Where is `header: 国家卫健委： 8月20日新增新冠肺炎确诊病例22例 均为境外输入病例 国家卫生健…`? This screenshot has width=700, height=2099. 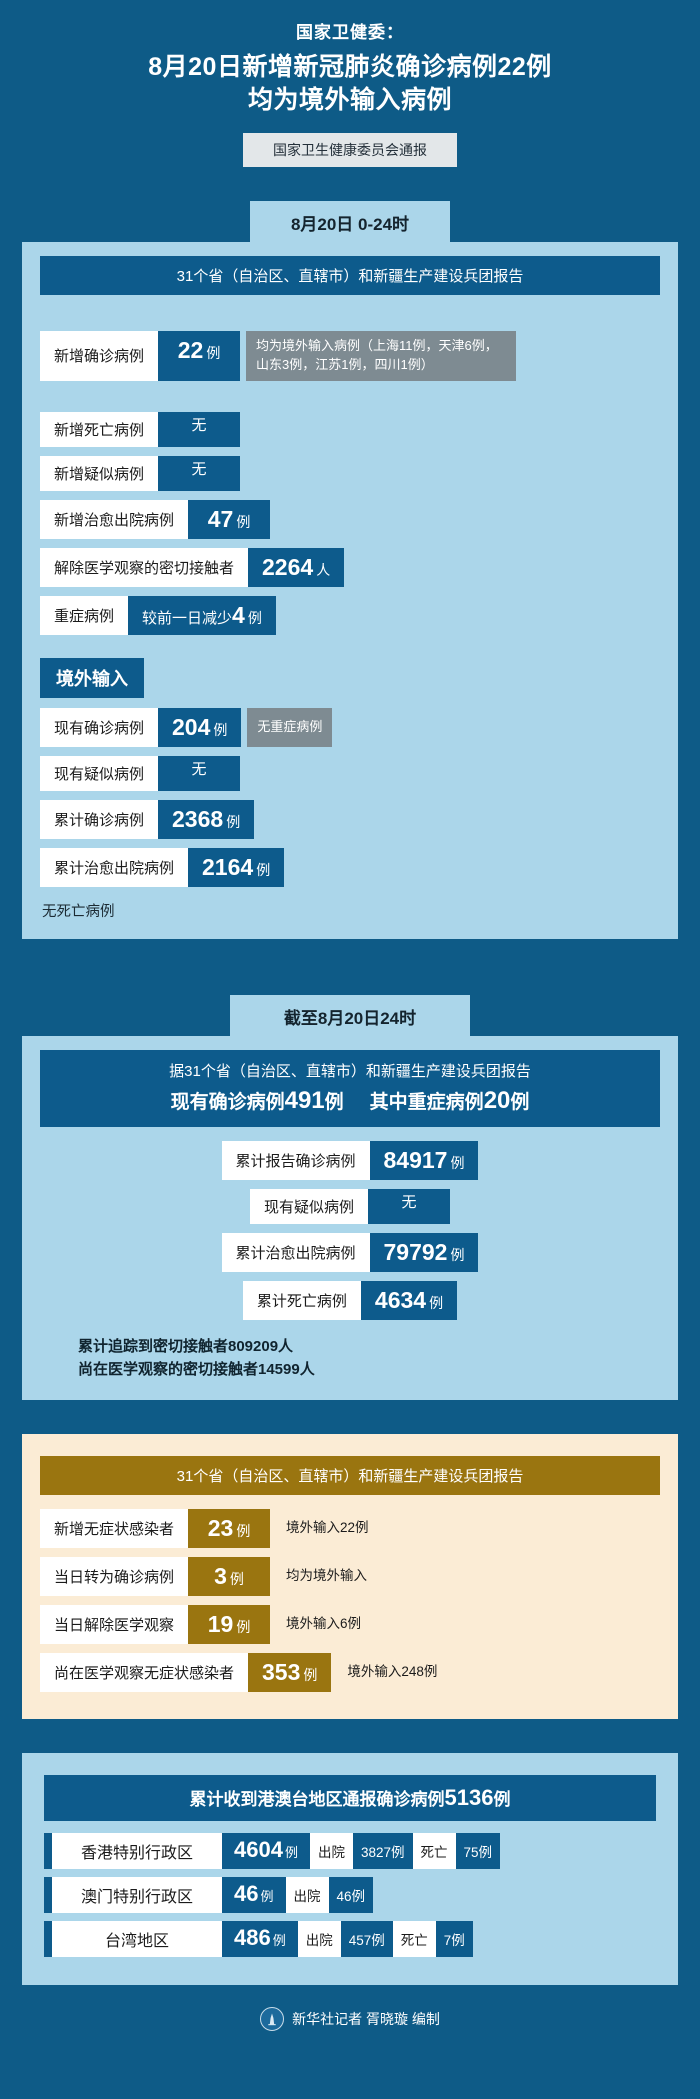 header: 国家卫健委： 8月20日新增新冠肺炎确诊病例22例 均为境外输入病例 国家卫生健… is located at coordinates (350, 83).